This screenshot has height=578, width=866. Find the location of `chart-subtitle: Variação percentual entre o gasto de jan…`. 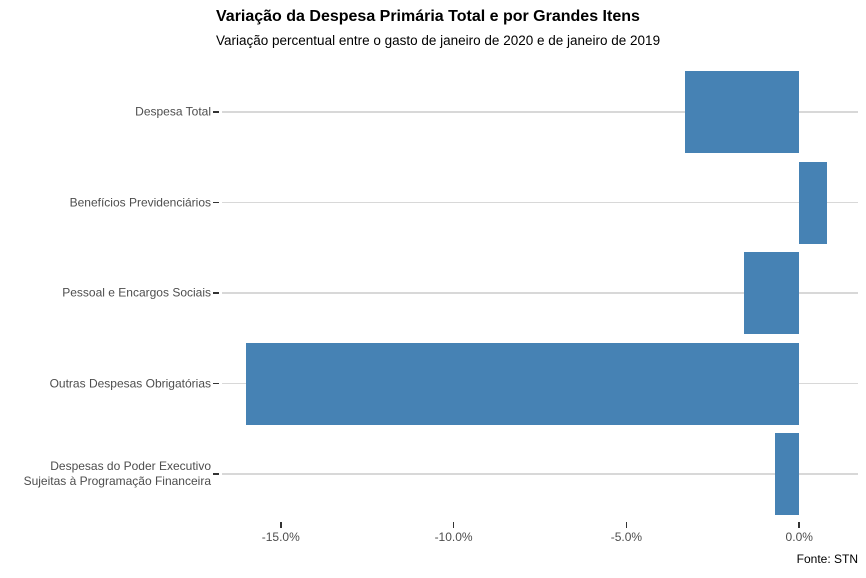

chart-subtitle: Variação percentual entre o gasto de jan… is located at coordinates (438, 40).